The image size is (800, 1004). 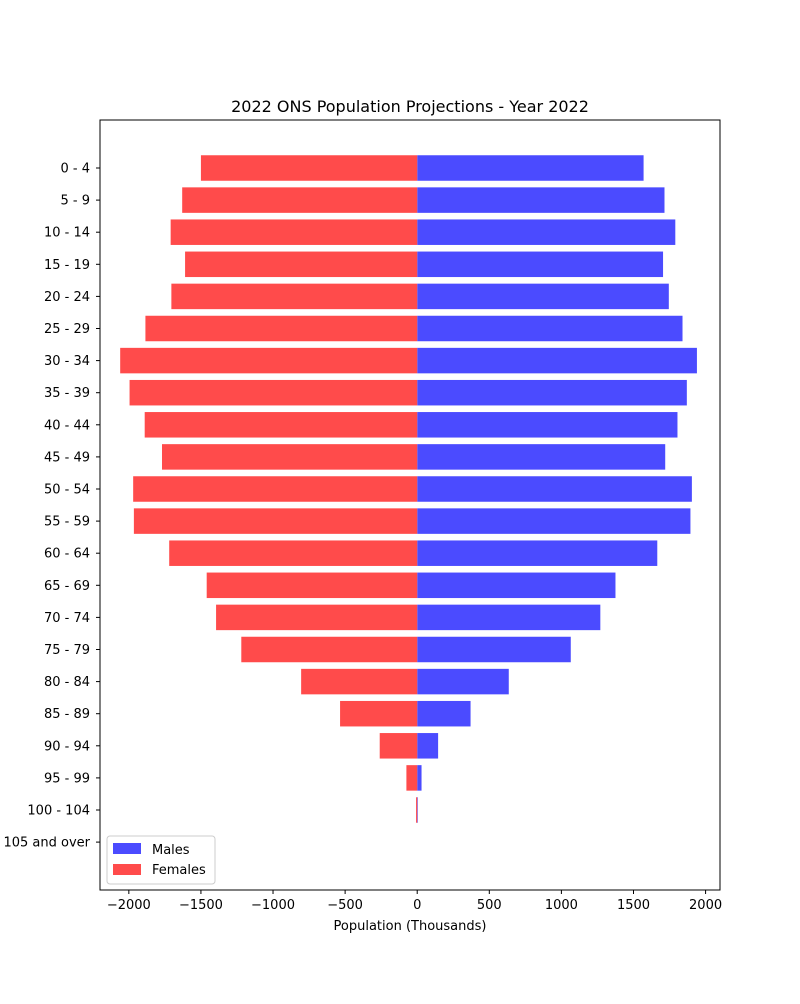 I want to click on y-tick-label-90-94: 90 - 94, so click(x=67, y=746).